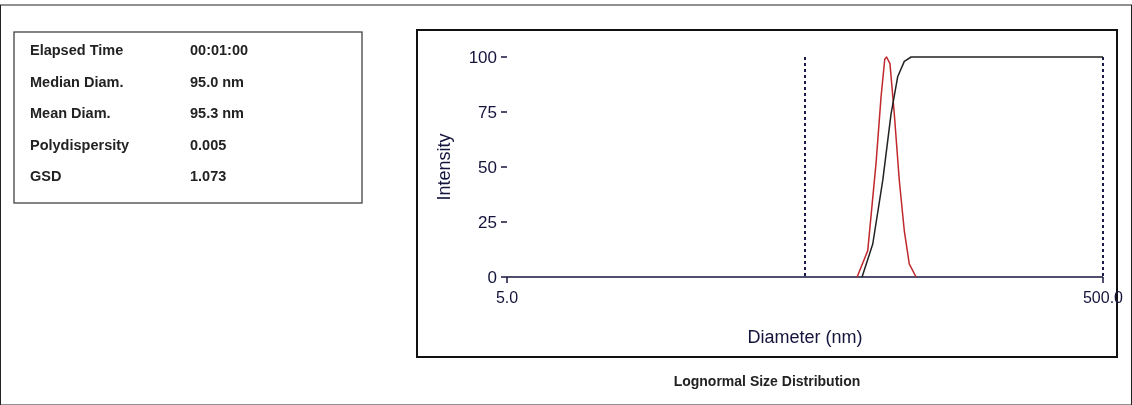  I want to click on y-tick-label: 50, so click(487, 167).